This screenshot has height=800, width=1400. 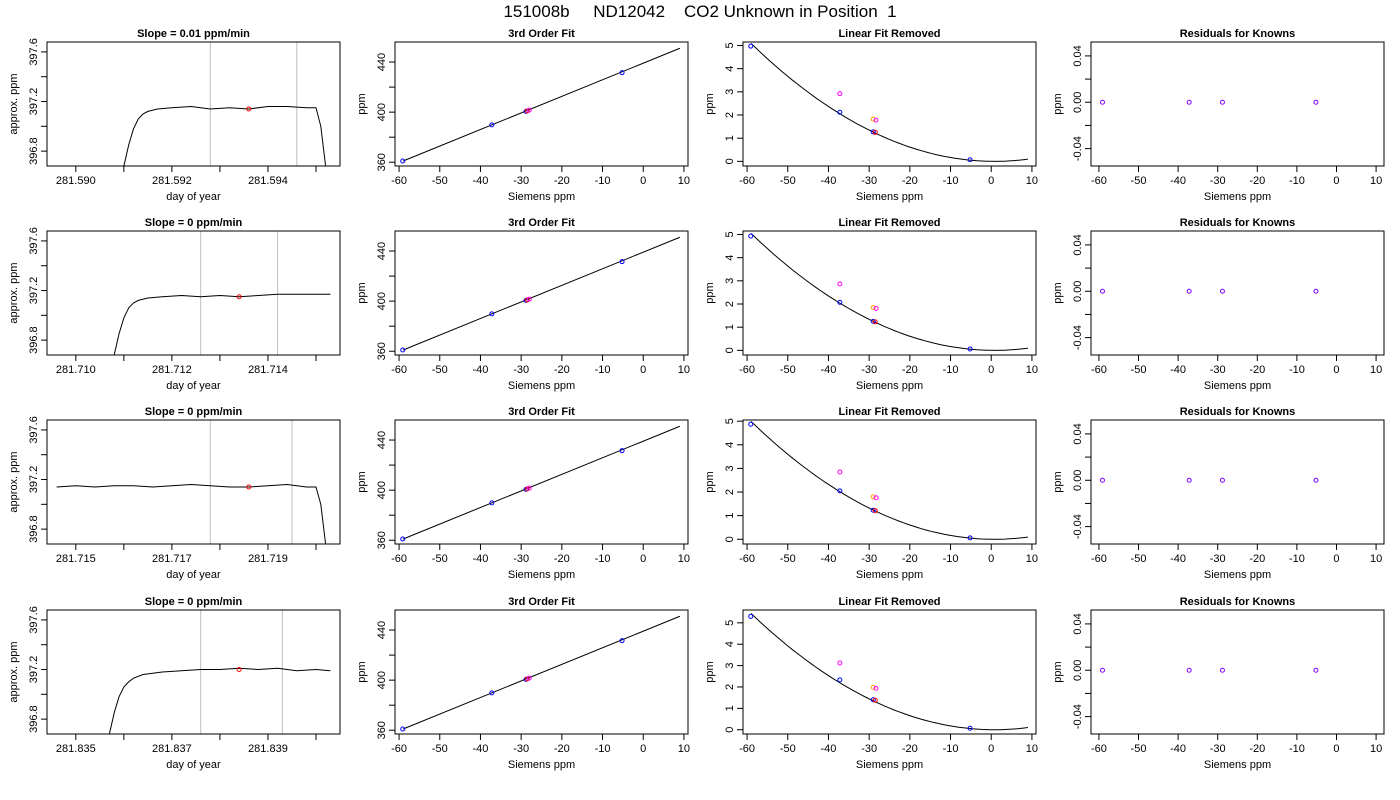 I want to click on panel-title: Linear Fit Removed, so click(x=889, y=412).